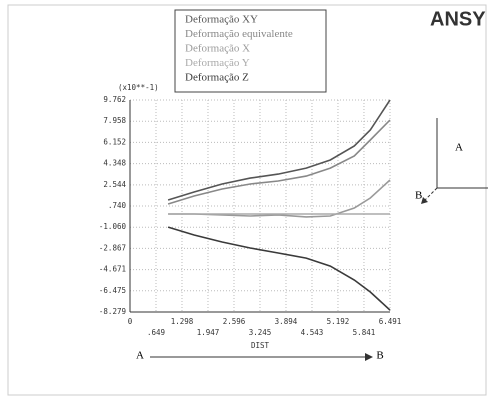 This screenshot has height=401, width=489. I want to click on y-tick-label: -4.671, so click(112, 269).